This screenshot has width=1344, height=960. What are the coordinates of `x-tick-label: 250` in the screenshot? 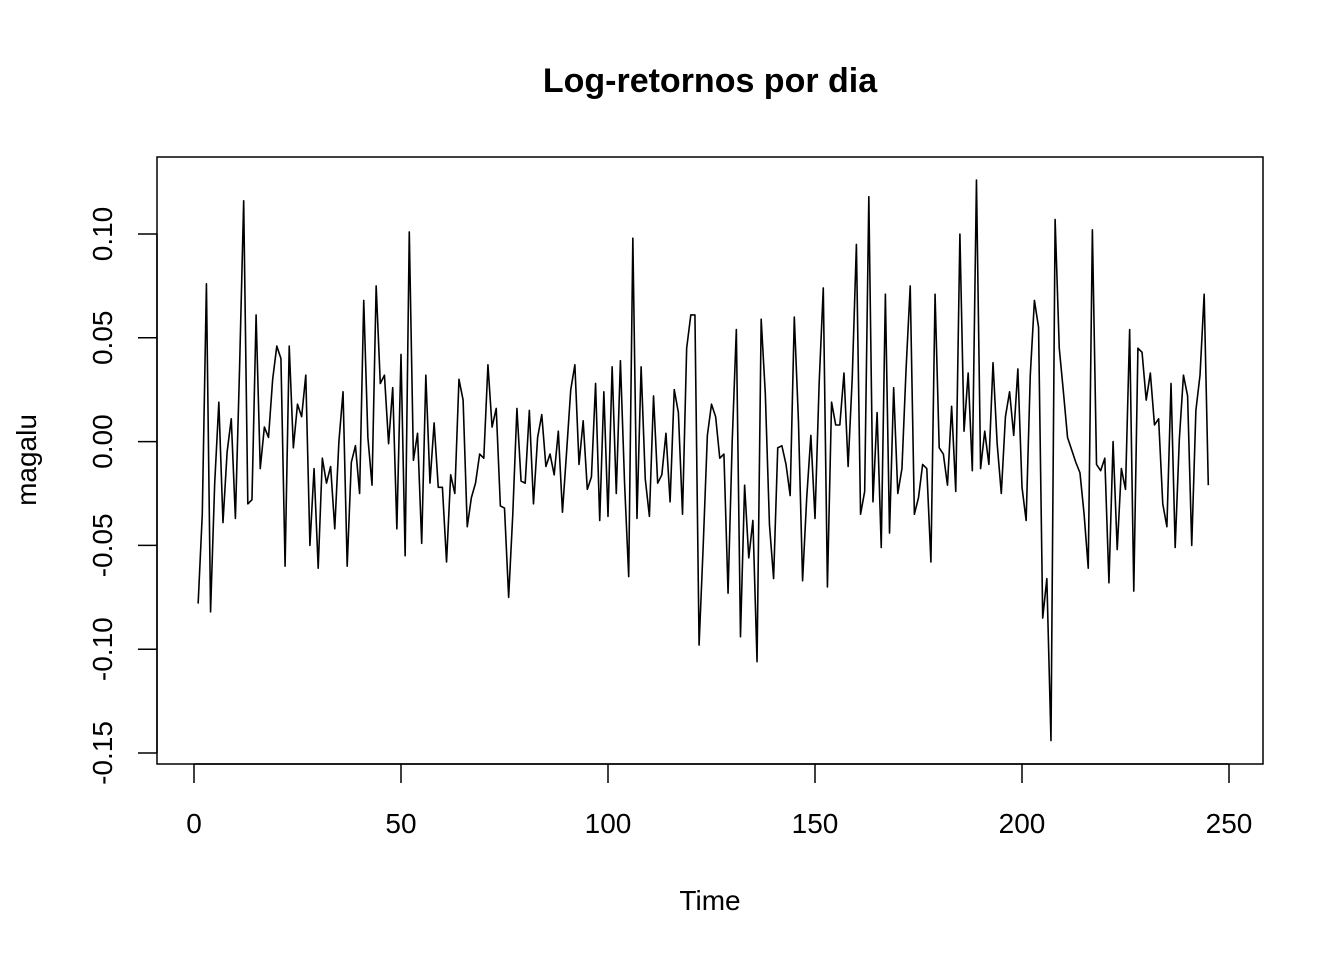 It's located at (1229, 823).